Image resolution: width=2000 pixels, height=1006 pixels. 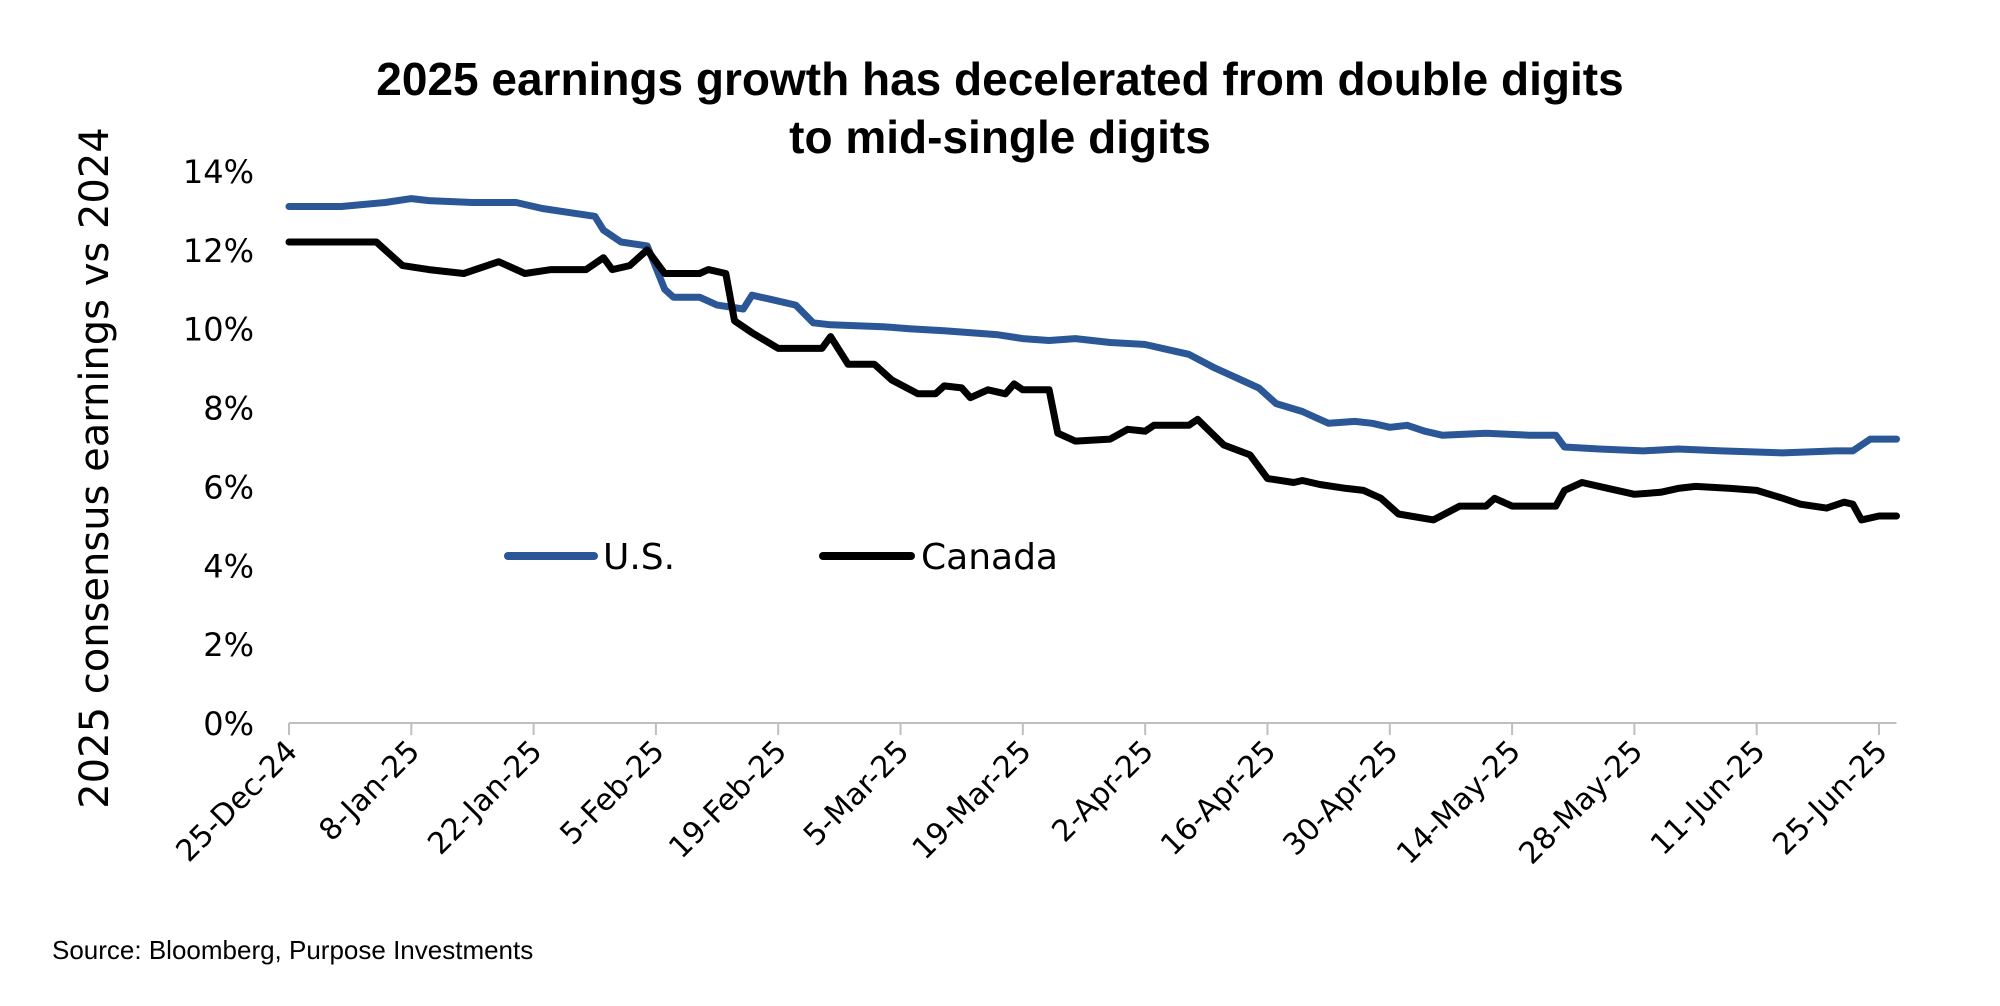 I want to click on x-tick-label: 28-May-25, so click(x=1582, y=803).